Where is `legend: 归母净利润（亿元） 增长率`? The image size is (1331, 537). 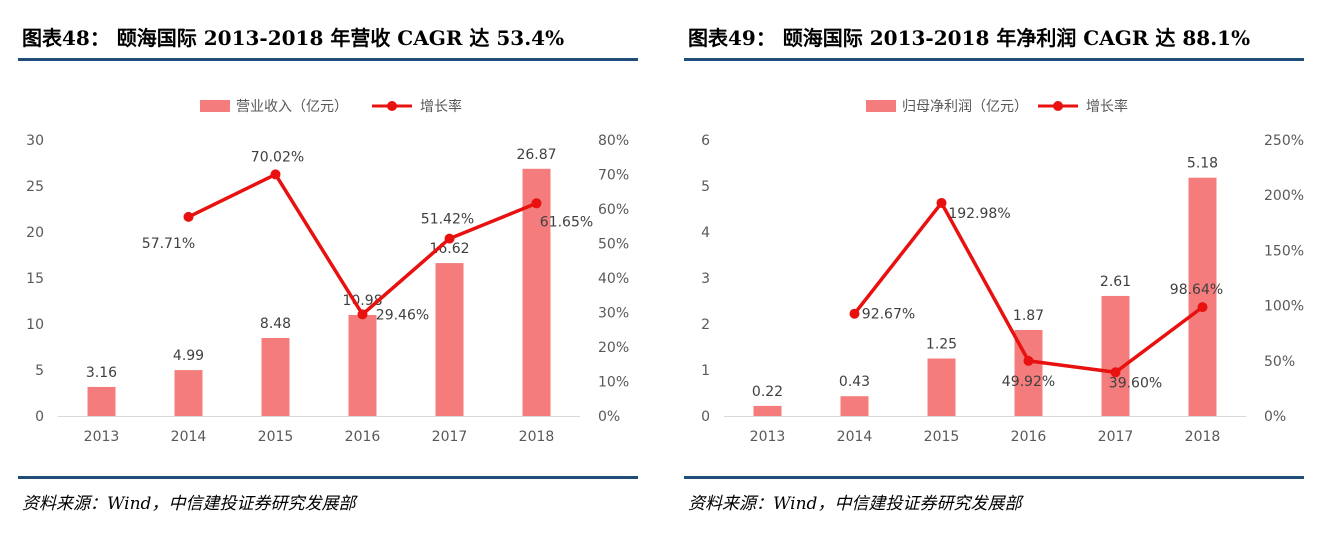 legend: 归母净利润（亿元） 增长率 is located at coordinates (997, 106).